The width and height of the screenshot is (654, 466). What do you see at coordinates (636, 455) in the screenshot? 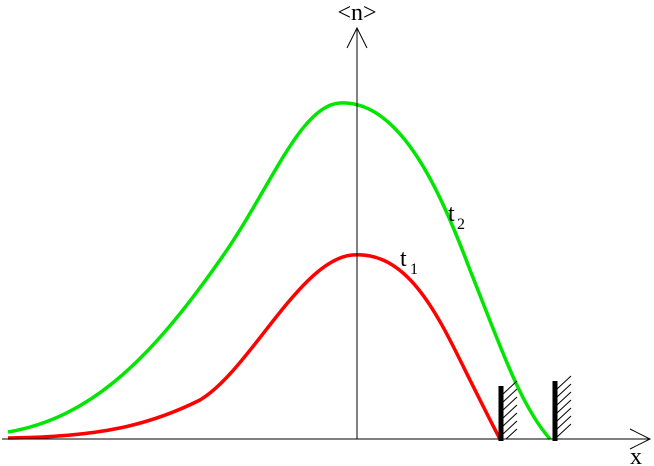
I see `x-axis-label: x` at bounding box center [636, 455].